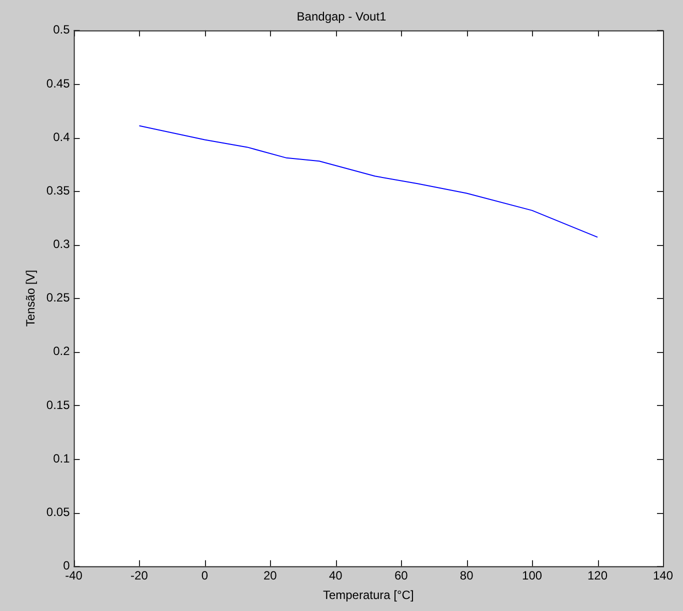 This screenshot has height=611, width=683. I want to click on y-tick-label: 0.35, so click(58, 190).